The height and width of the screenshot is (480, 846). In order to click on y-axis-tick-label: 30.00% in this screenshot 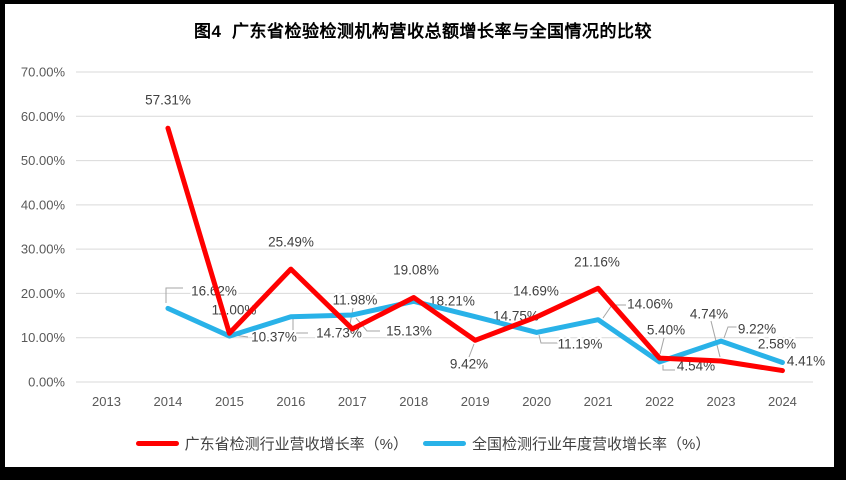, I will do `click(43, 249)`.